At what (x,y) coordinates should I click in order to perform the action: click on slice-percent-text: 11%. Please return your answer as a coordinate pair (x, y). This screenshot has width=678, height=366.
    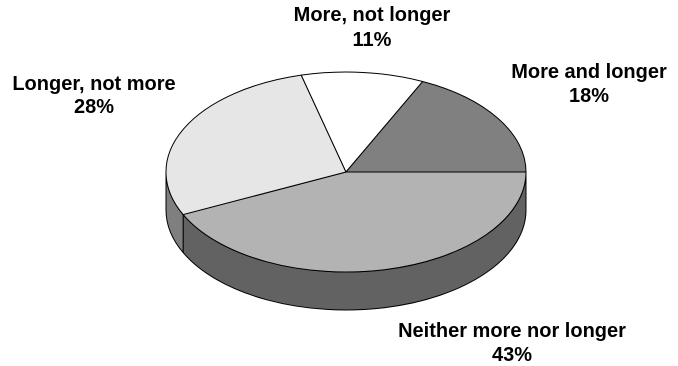
    Looking at the image, I should click on (372, 40).